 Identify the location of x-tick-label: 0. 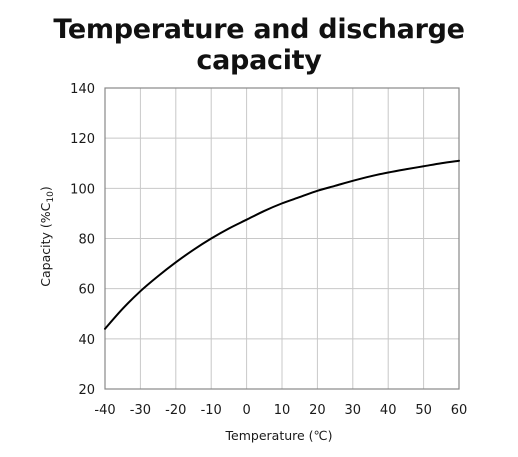
(246, 410).